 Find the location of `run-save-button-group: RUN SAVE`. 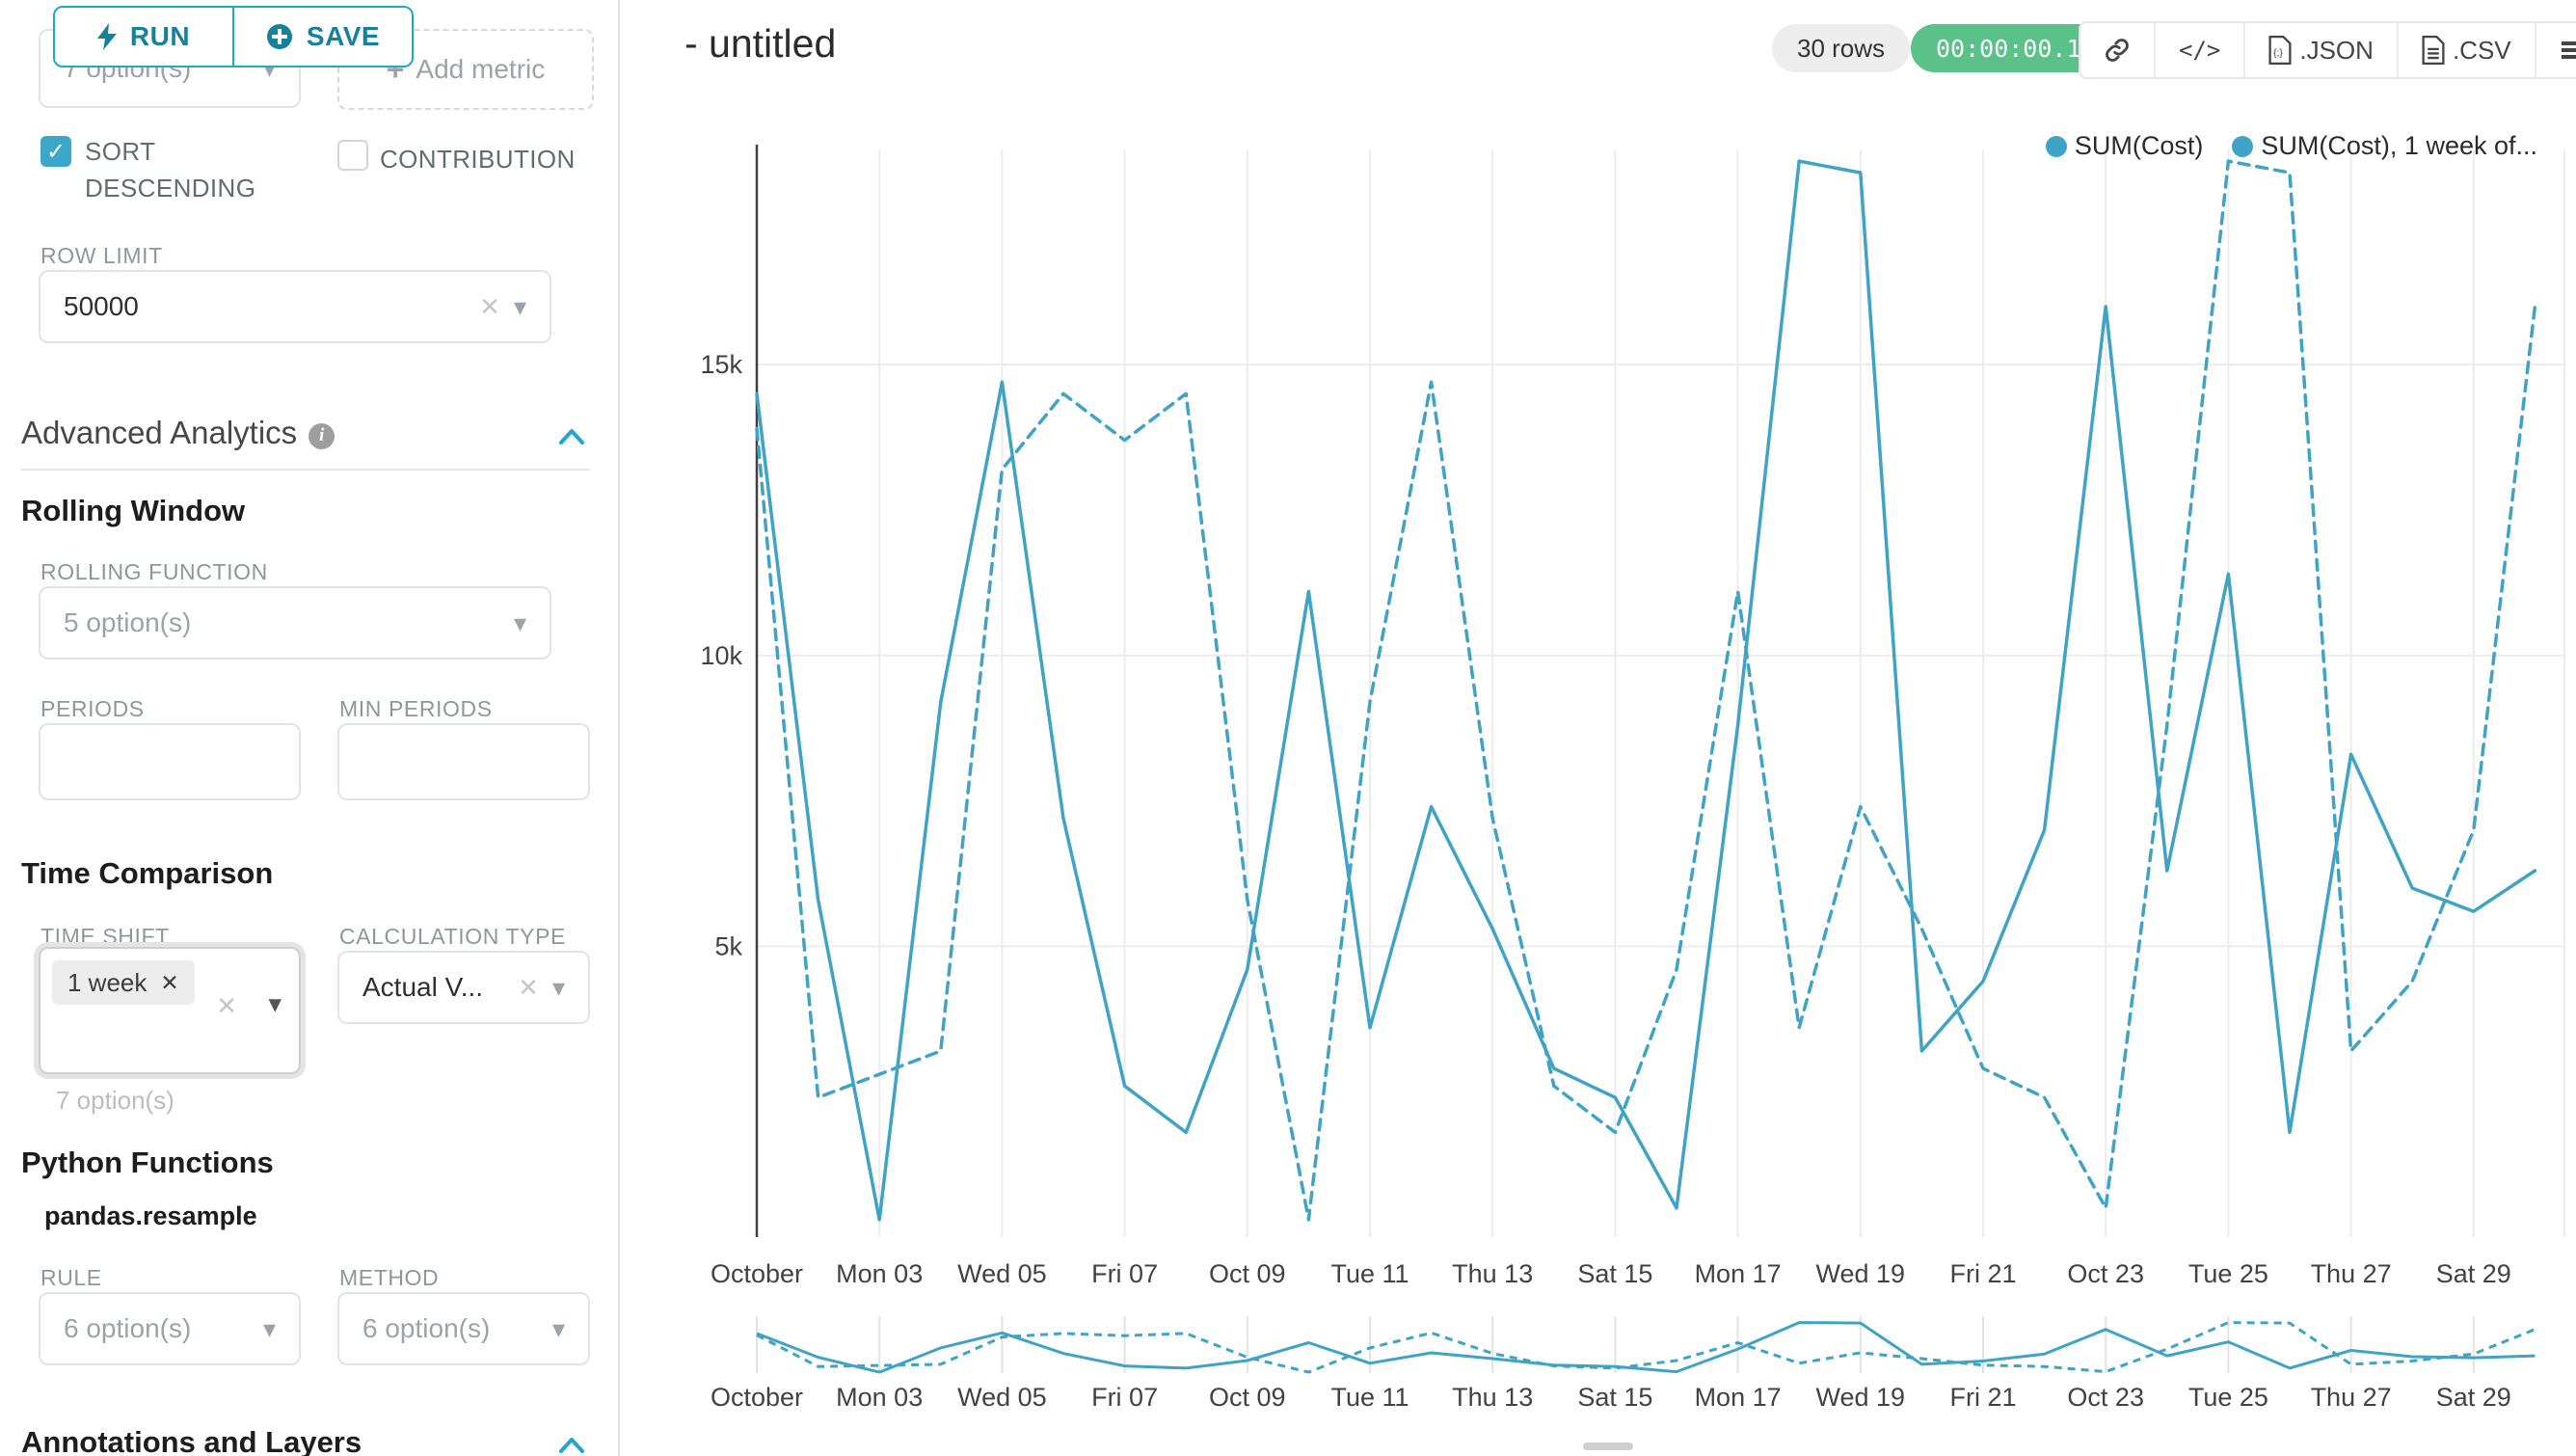

run-save-button-group: RUN SAVE is located at coordinates (234, 36).